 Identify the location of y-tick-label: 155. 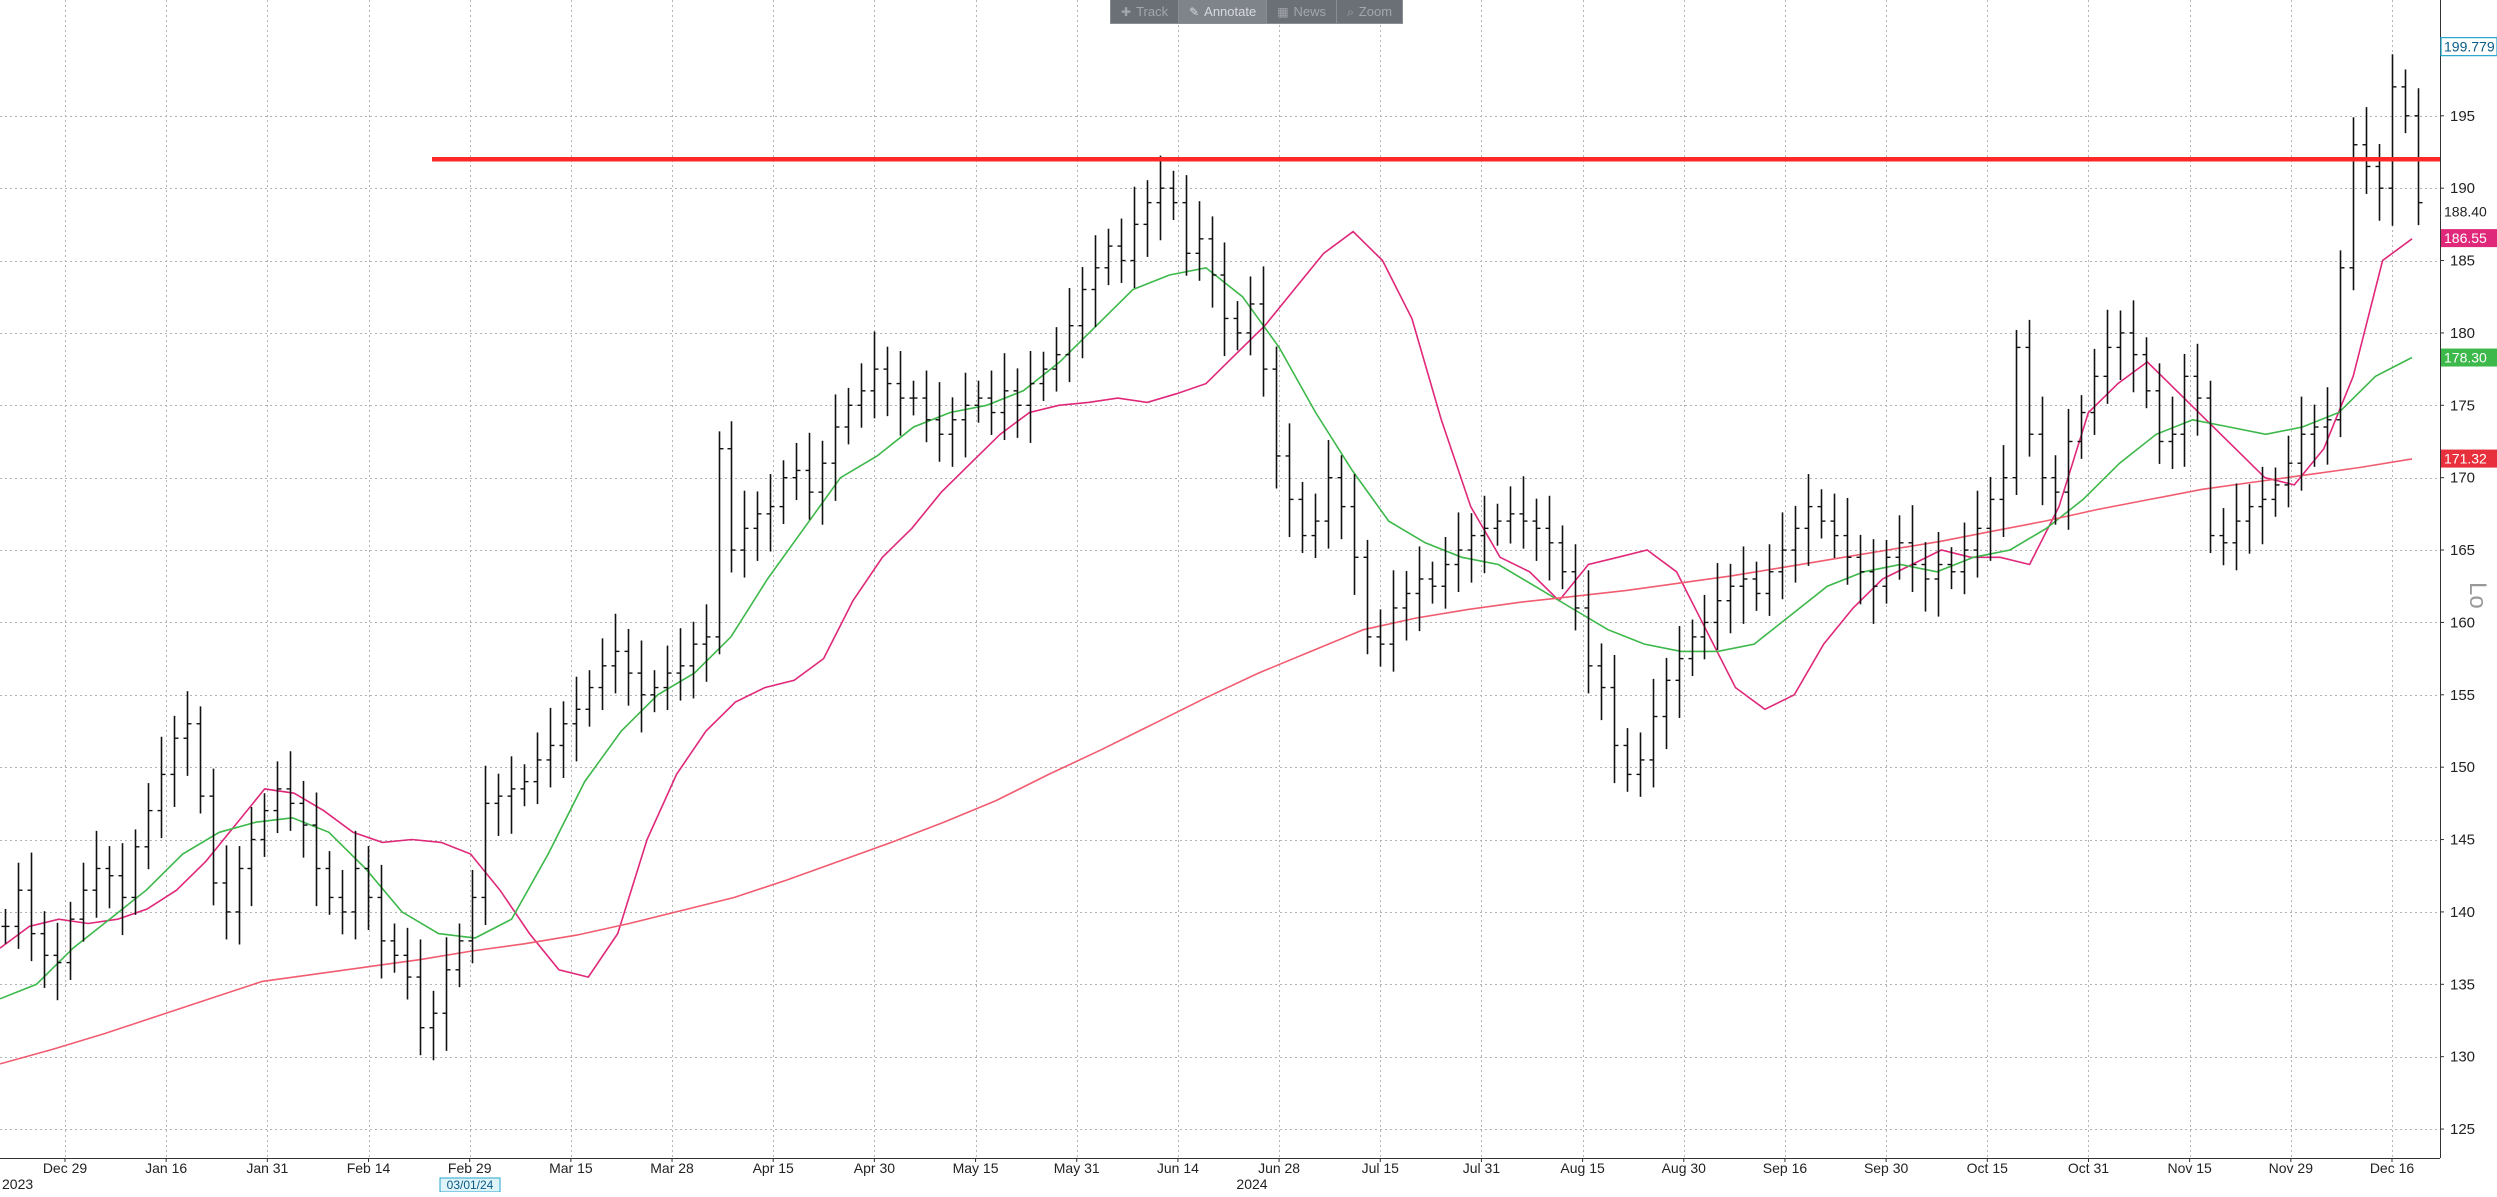
(2462, 695).